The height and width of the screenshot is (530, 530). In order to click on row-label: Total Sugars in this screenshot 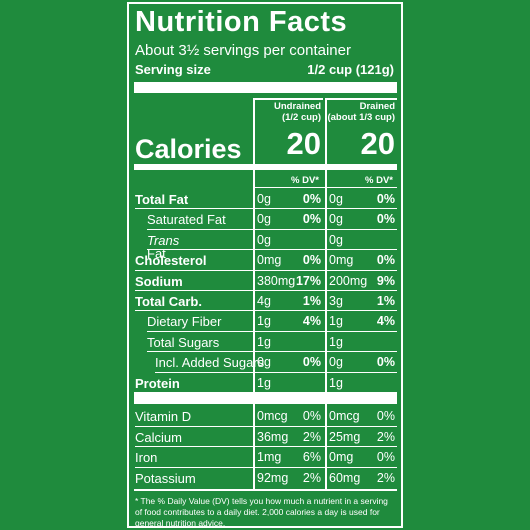, I will do `click(183, 342)`.